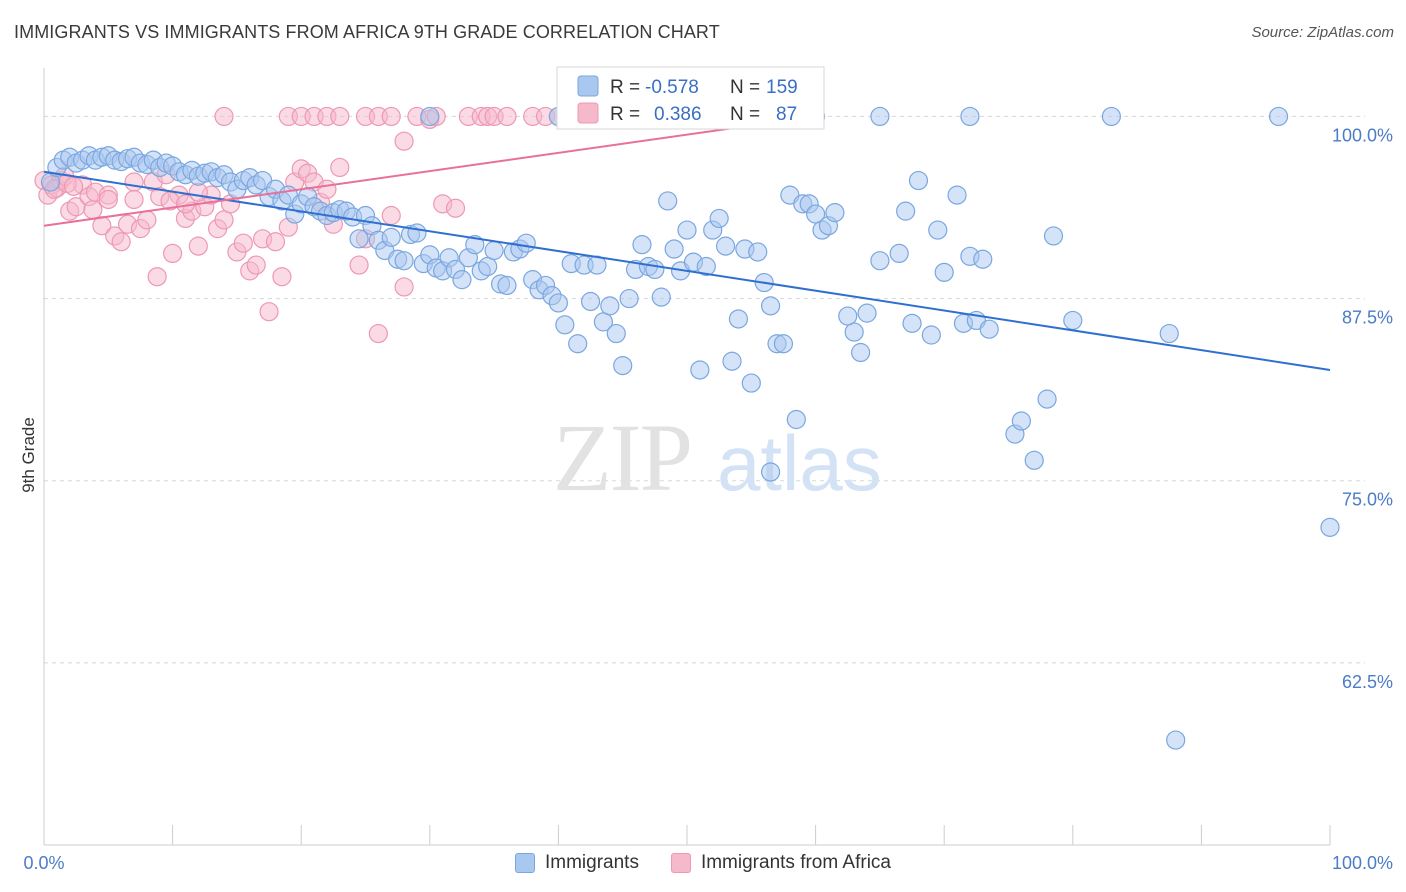 The width and height of the screenshot is (1406, 892). I want to click on source-label: Source: ZipAtlas.com, so click(1322, 32).